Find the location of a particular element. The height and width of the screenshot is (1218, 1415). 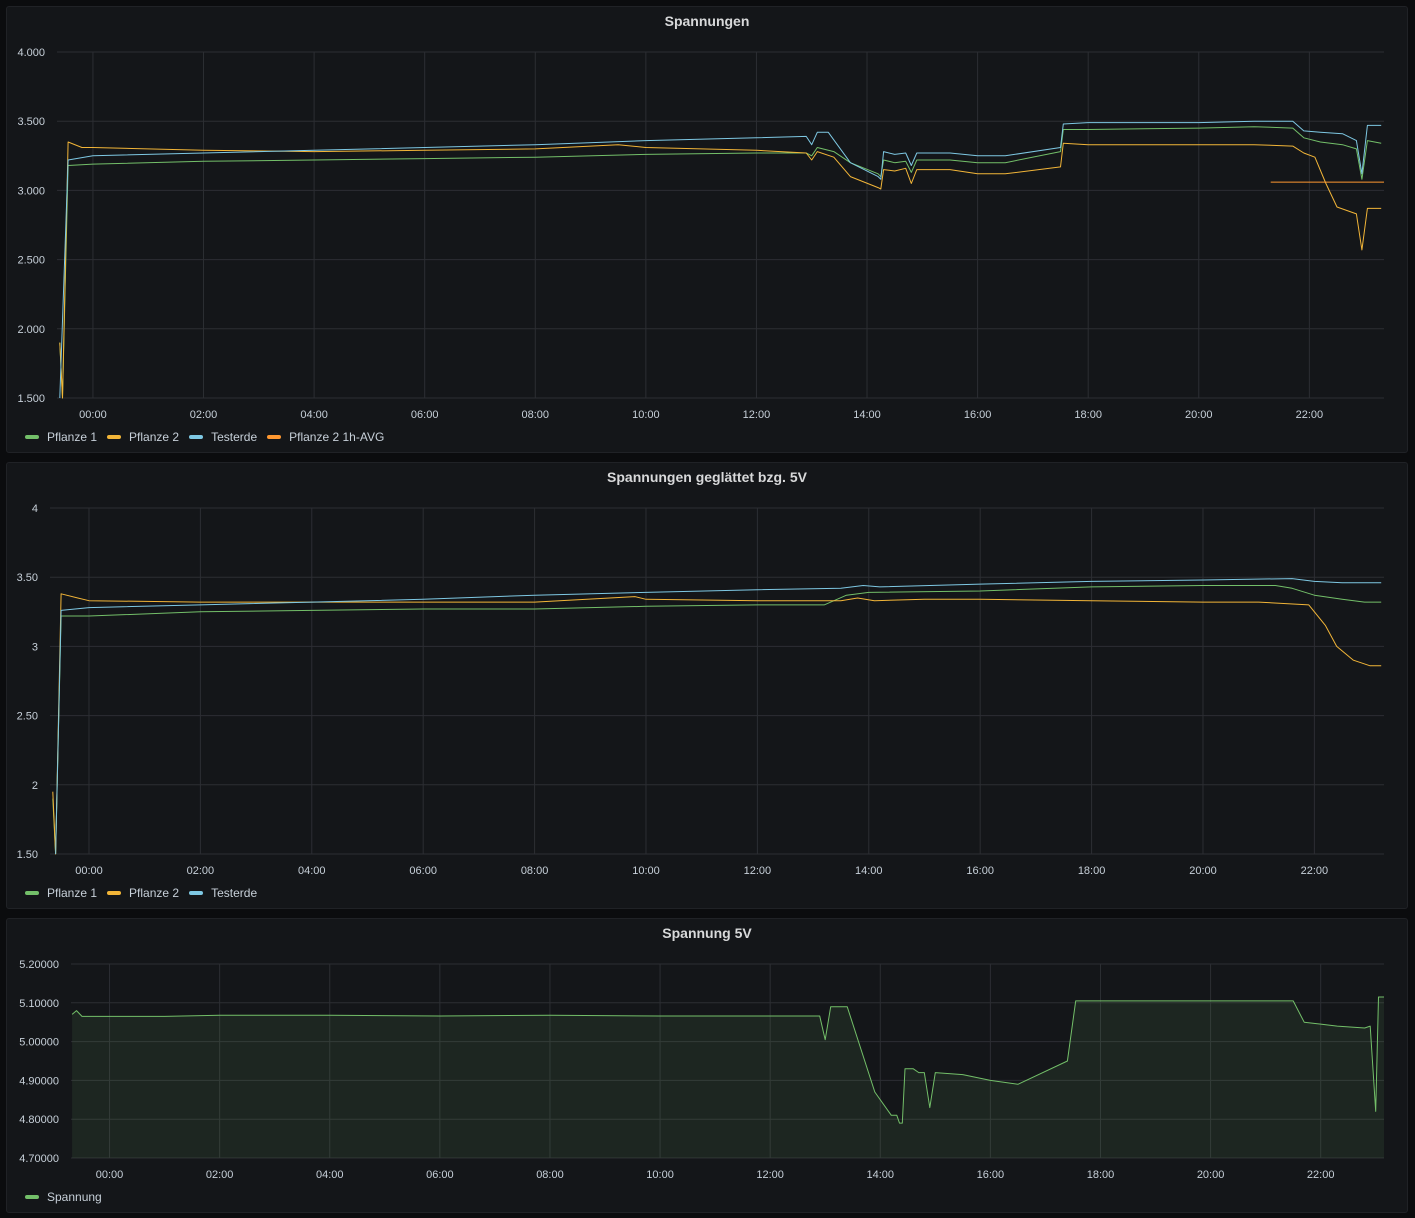

legend: Pflanze 1 Pflanze 2 Testerde is located at coordinates (141, 893).